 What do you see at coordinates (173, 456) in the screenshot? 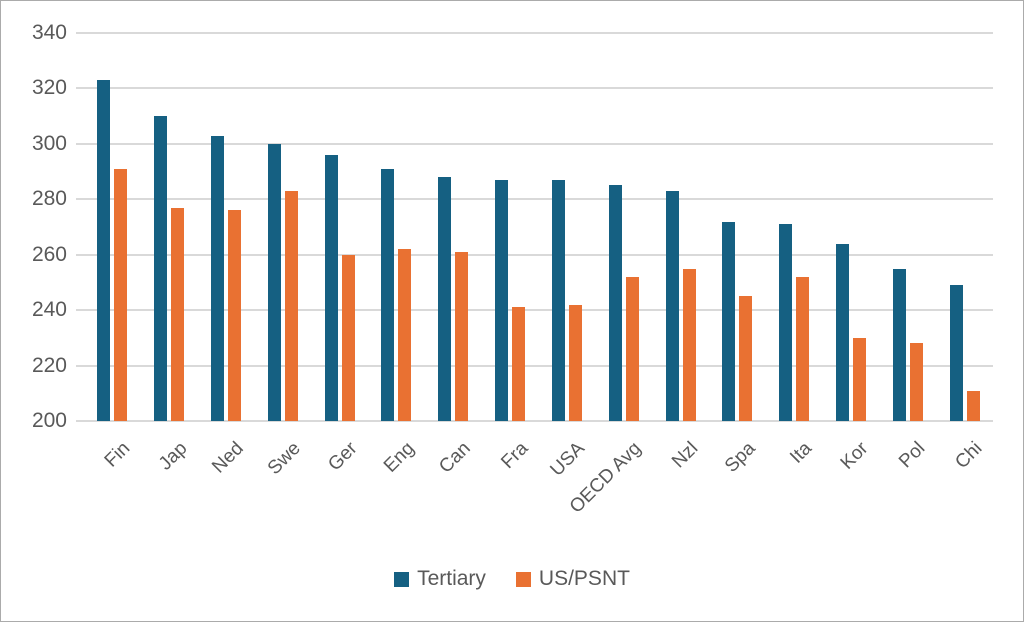
I see `x-category-label: Jap` at bounding box center [173, 456].